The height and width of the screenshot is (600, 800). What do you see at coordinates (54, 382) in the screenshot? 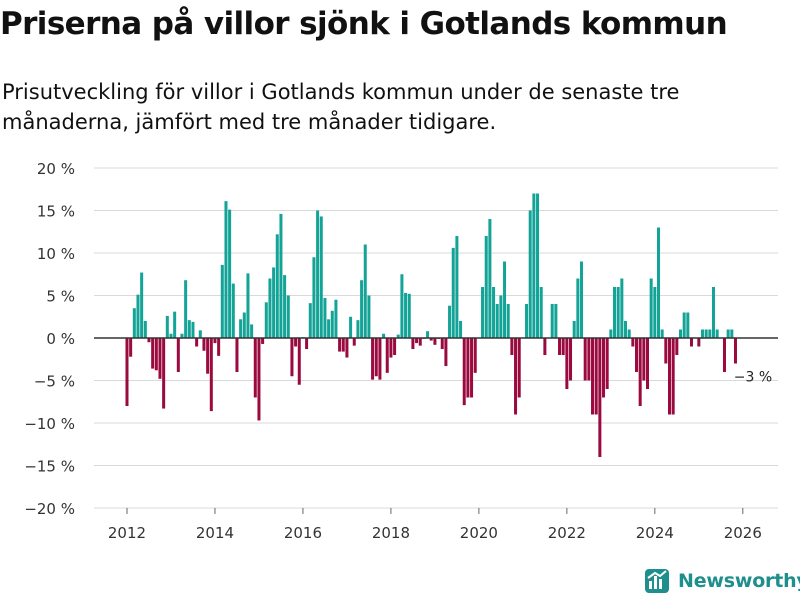
I see `y-tick-label: −5 %` at bounding box center [54, 382].